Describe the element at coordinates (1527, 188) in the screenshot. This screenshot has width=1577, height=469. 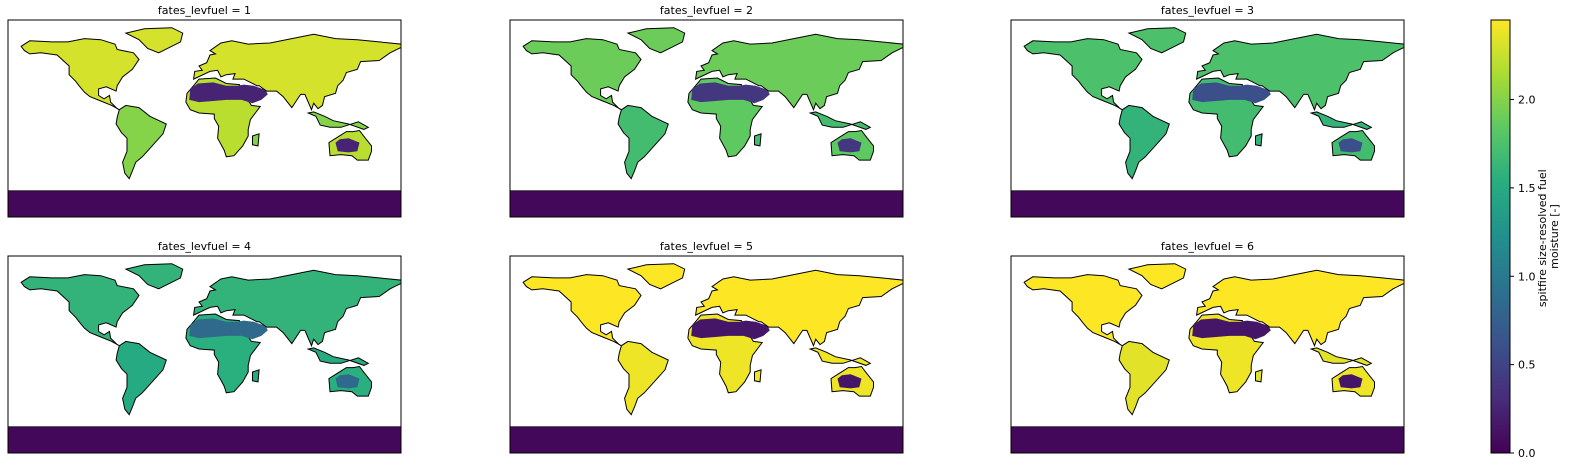
I see `colorbar-tick-label: 1.5` at that location.